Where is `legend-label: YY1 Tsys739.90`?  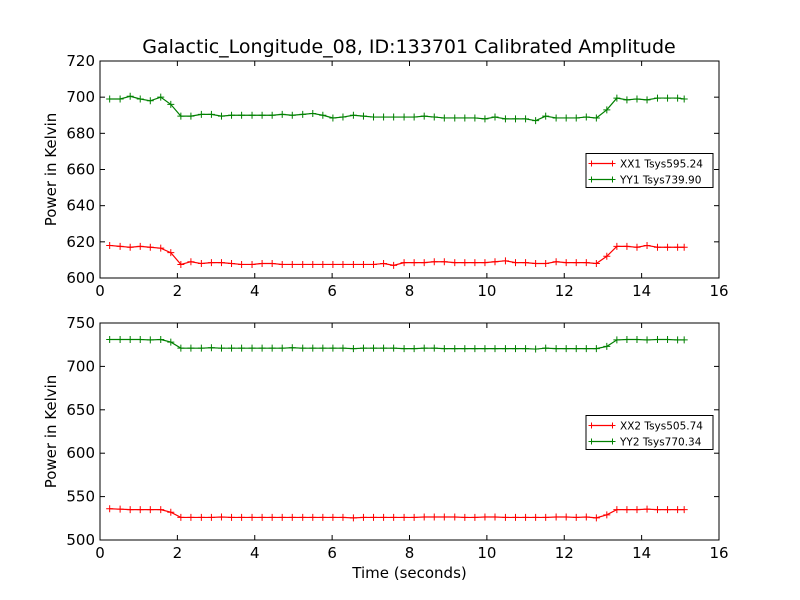 legend-label: YY1 Tsys739.90 is located at coordinates (660, 181).